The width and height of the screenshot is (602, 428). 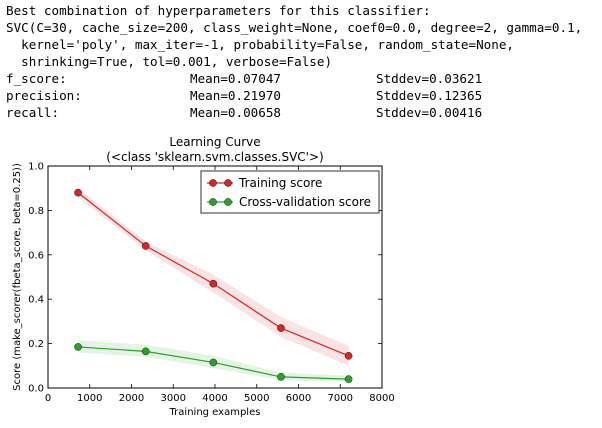 I want to click on x-tick-label: 6000, so click(x=298, y=398).